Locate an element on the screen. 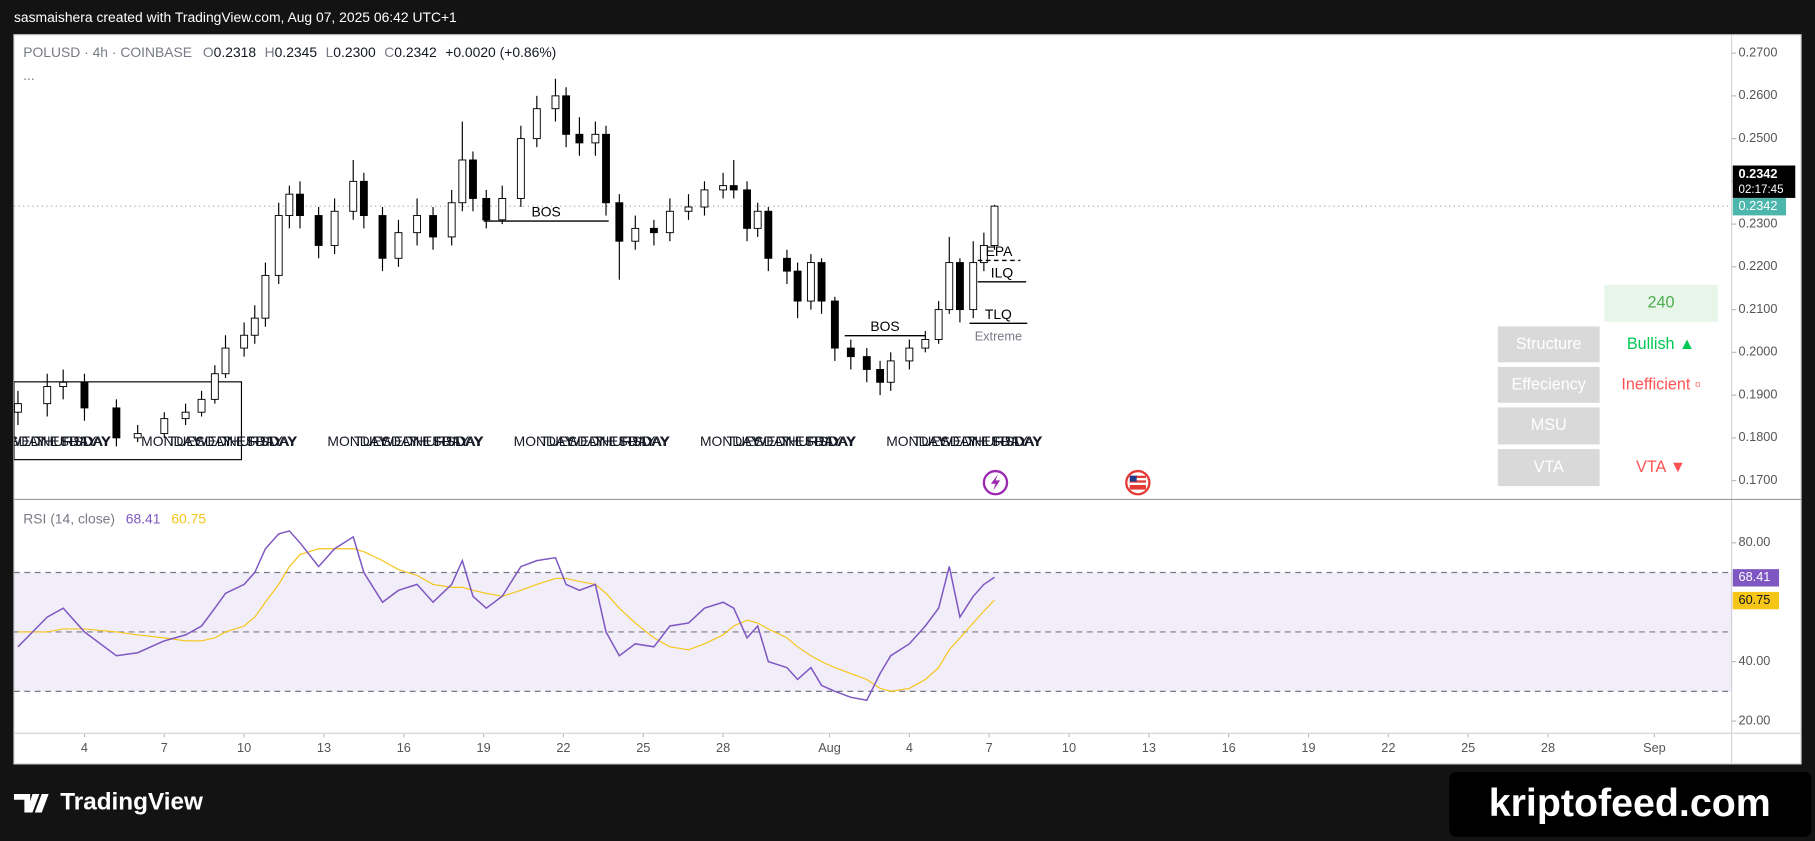 This screenshot has width=1815, height=841. y-tick-label: 0.2500 is located at coordinates (1758, 137).